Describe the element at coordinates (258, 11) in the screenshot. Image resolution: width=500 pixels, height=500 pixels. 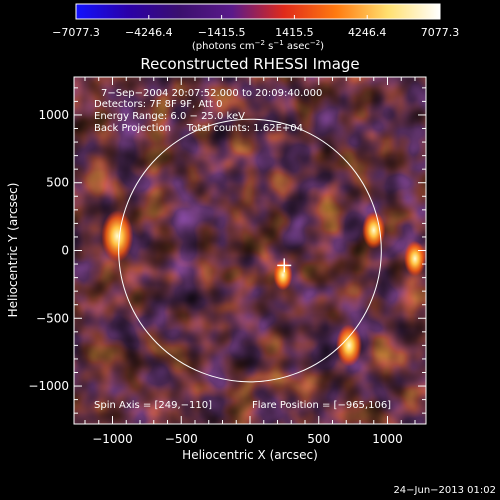
I see `colorbar-gradient` at that location.